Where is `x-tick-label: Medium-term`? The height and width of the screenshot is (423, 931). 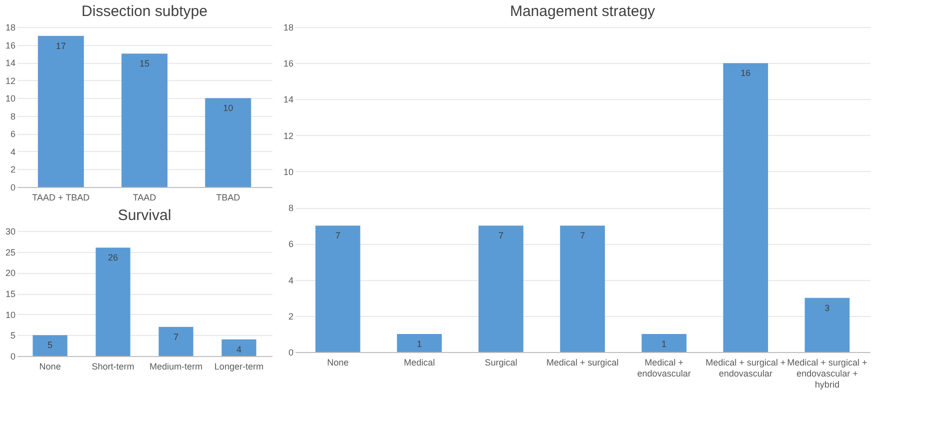 x-tick-label: Medium-term is located at coordinates (175, 367).